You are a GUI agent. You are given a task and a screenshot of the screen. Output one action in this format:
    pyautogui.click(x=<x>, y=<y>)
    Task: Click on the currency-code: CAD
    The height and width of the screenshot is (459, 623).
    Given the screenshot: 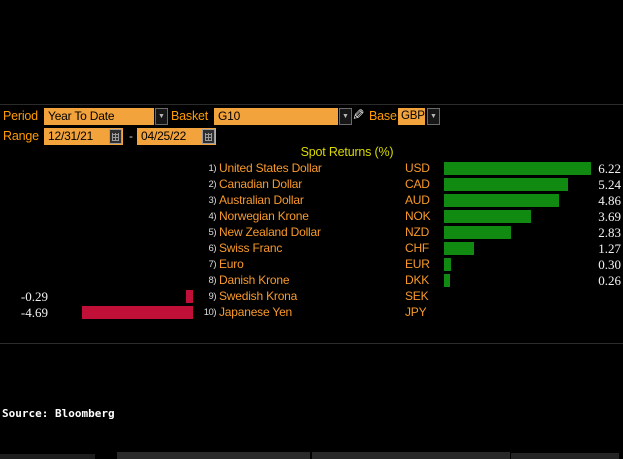 What is the action you would take?
    pyautogui.click(x=417, y=184)
    